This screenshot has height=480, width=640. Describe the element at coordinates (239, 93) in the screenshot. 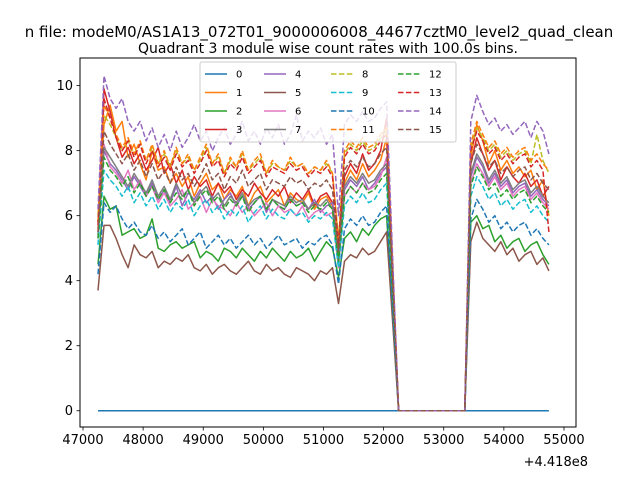

I see `legend-label-1: 1` at that location.